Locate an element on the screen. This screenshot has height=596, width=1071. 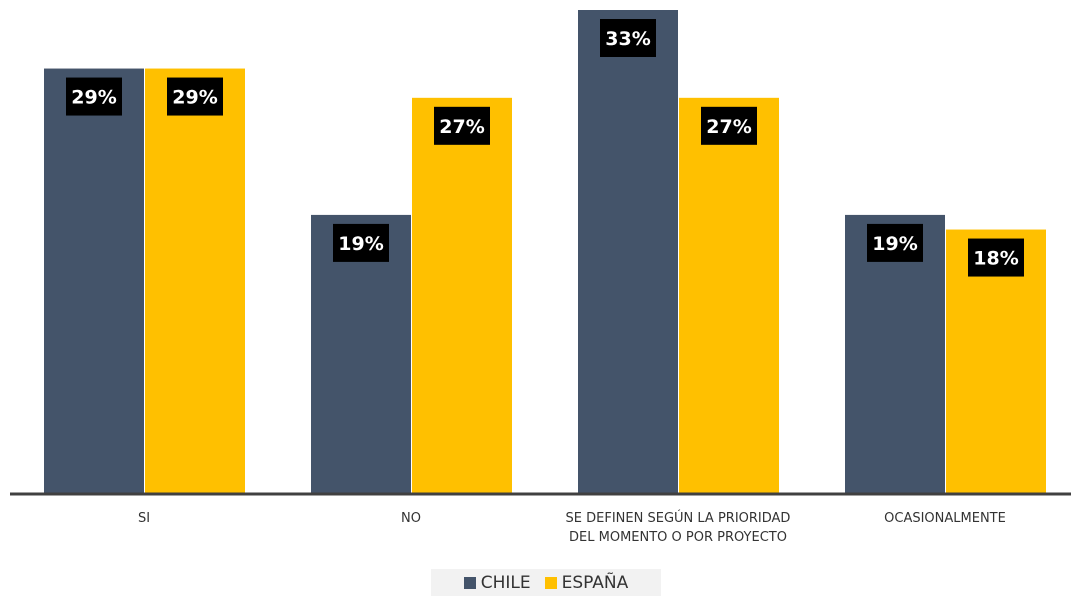
legend: CHILE ESPAÑA is located at coordinates (546, 582).